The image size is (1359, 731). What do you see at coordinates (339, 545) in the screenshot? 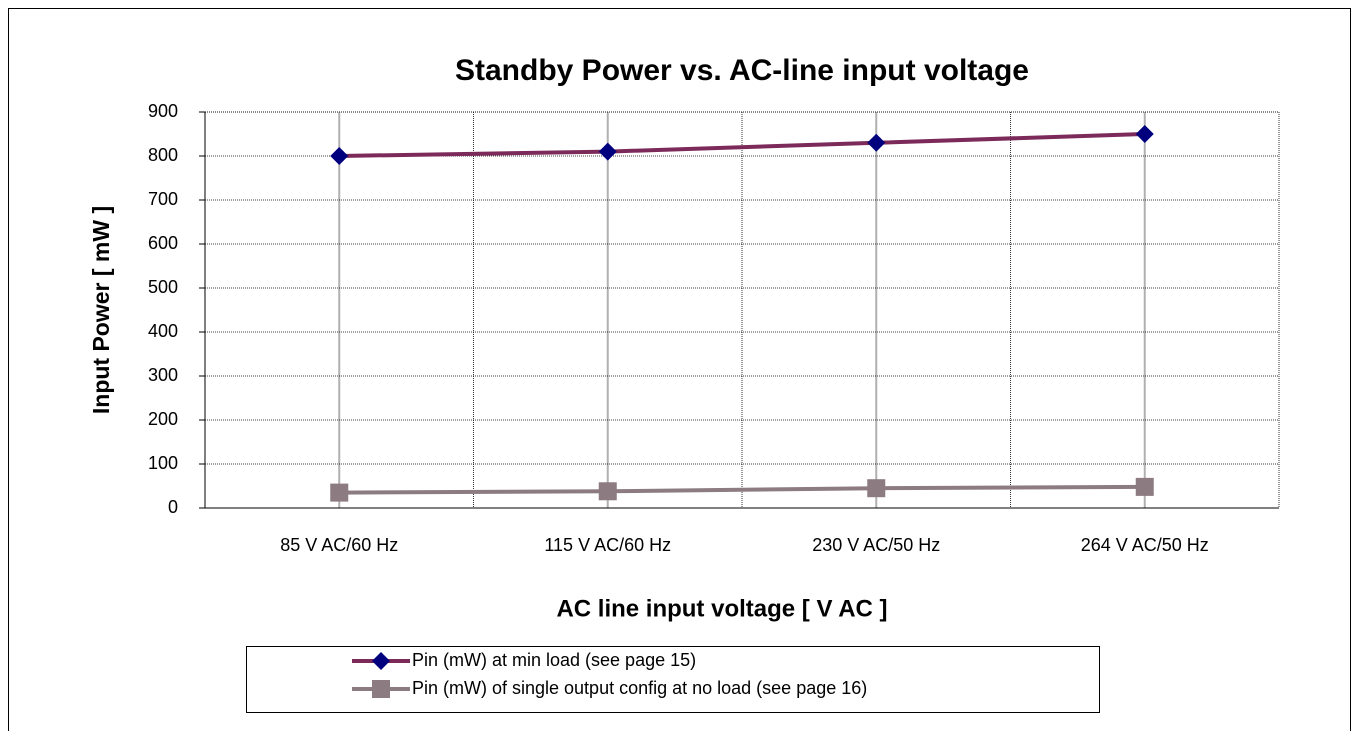
I see `x-tick-label: 85 V AC/60 Hz` at bounding box center [339, 545].